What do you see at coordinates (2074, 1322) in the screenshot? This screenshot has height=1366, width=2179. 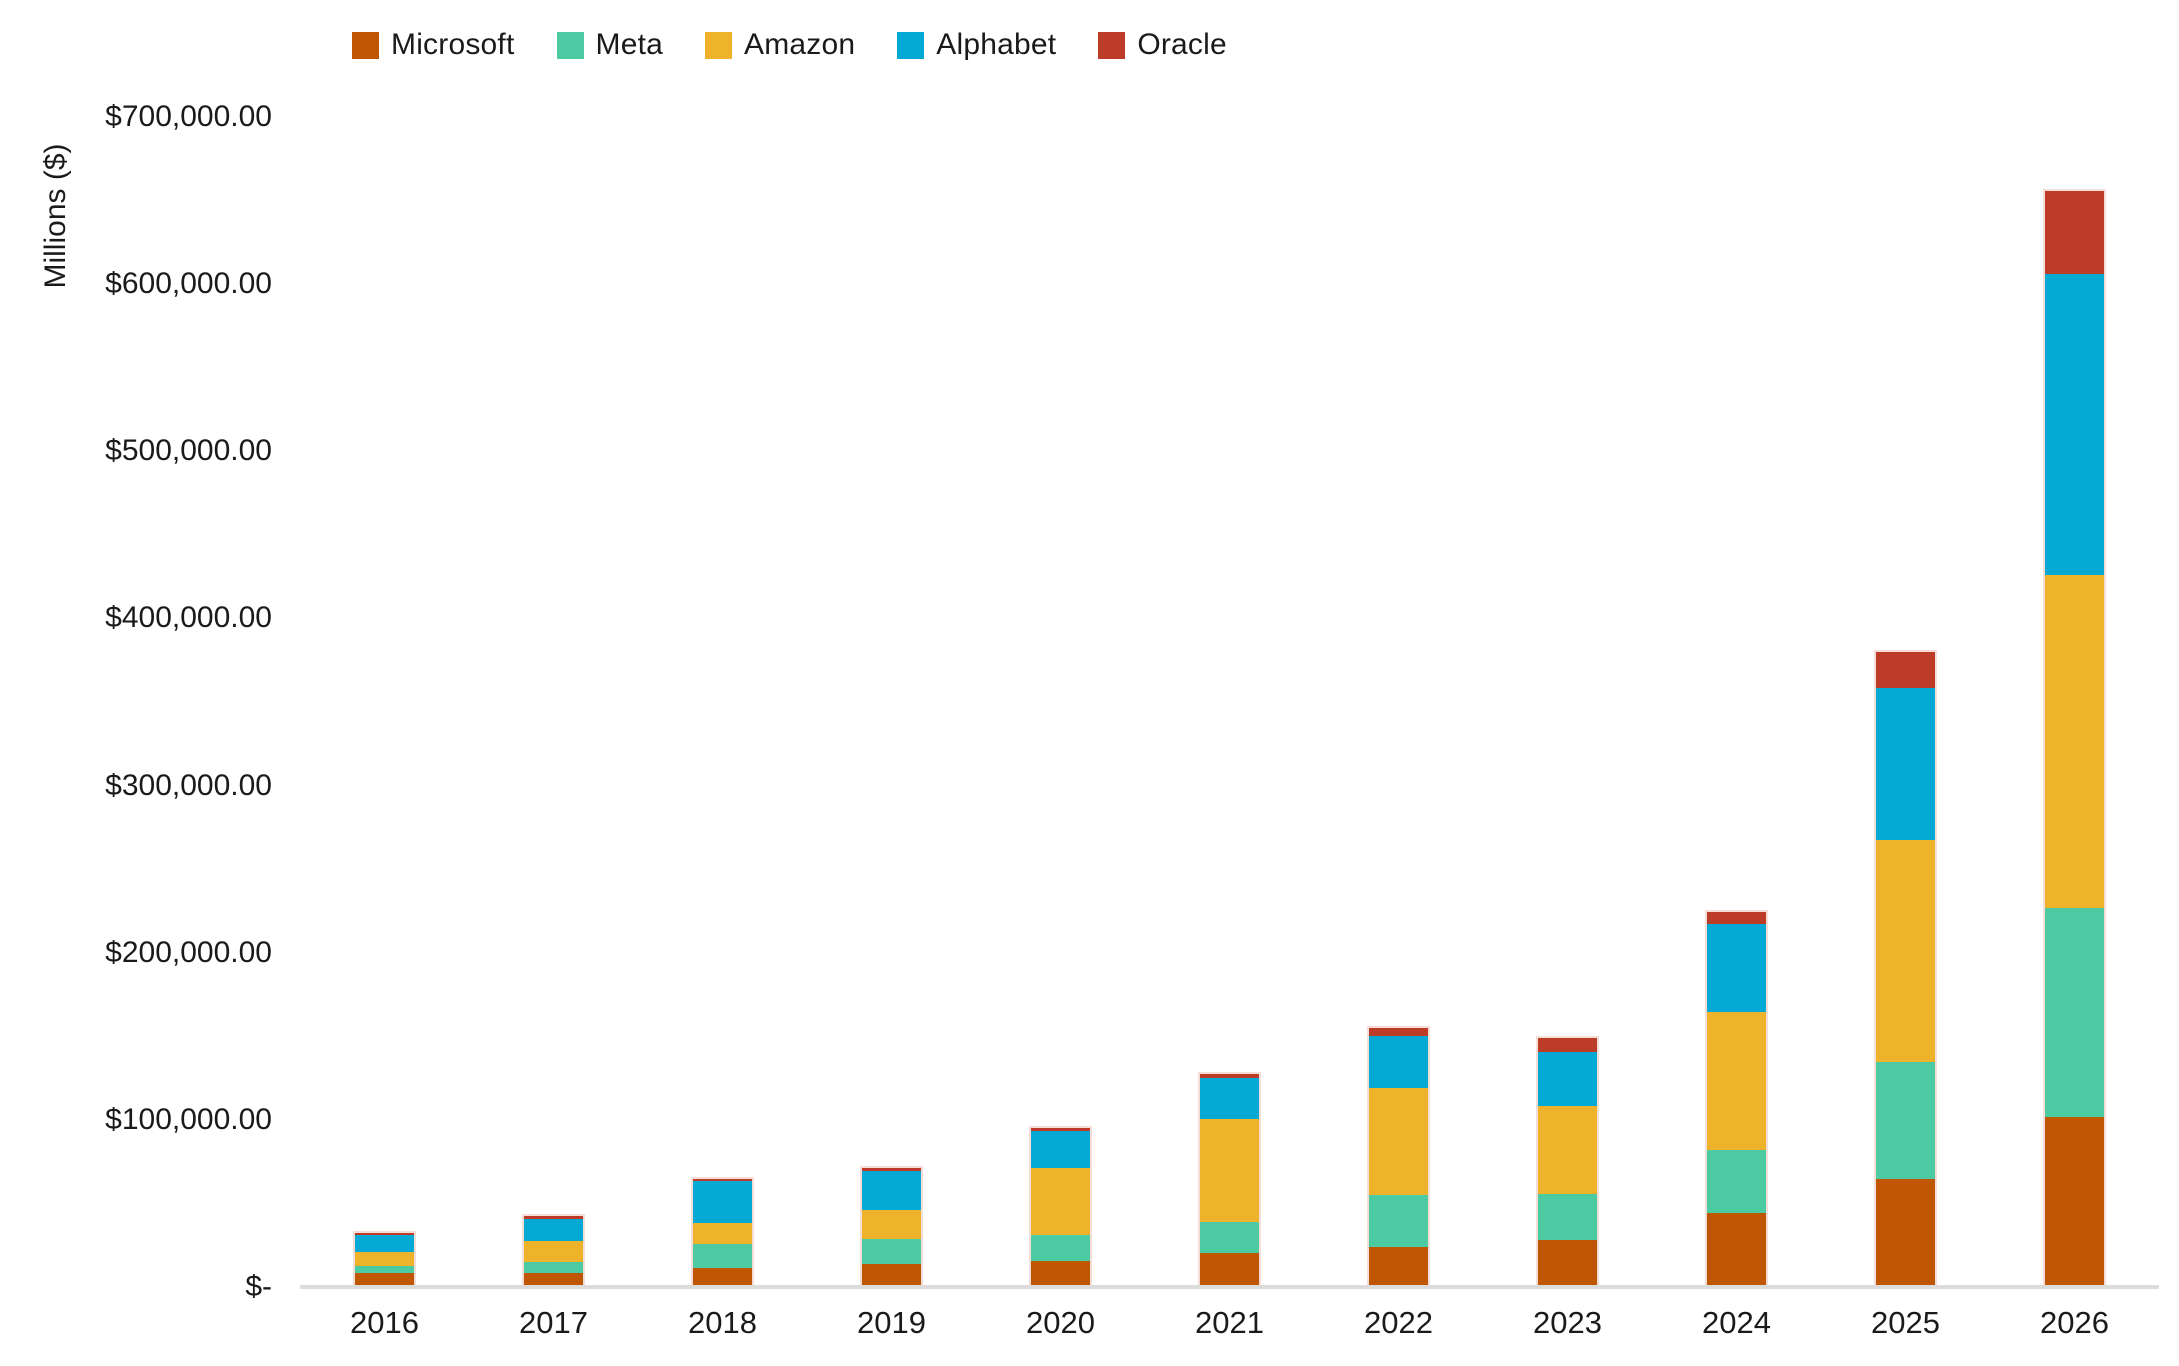 I see `x-axis-label-2026: 2026` at bounding box center [2074, 1322].